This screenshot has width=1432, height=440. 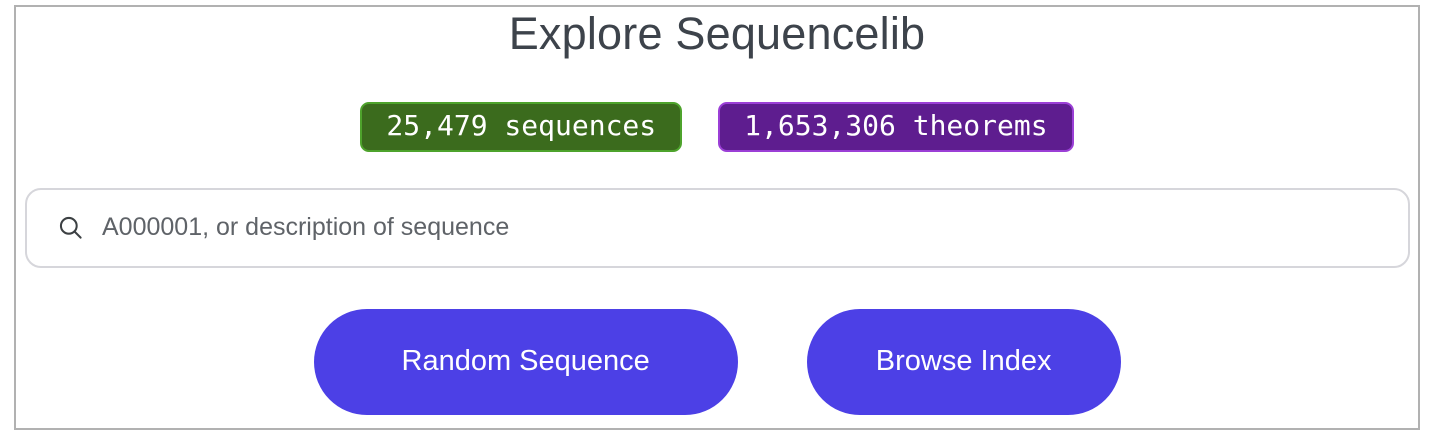 What do you see at coordinates (745, 228) in the screenshot?
I see `search-input` at bounding box center [745, 228].